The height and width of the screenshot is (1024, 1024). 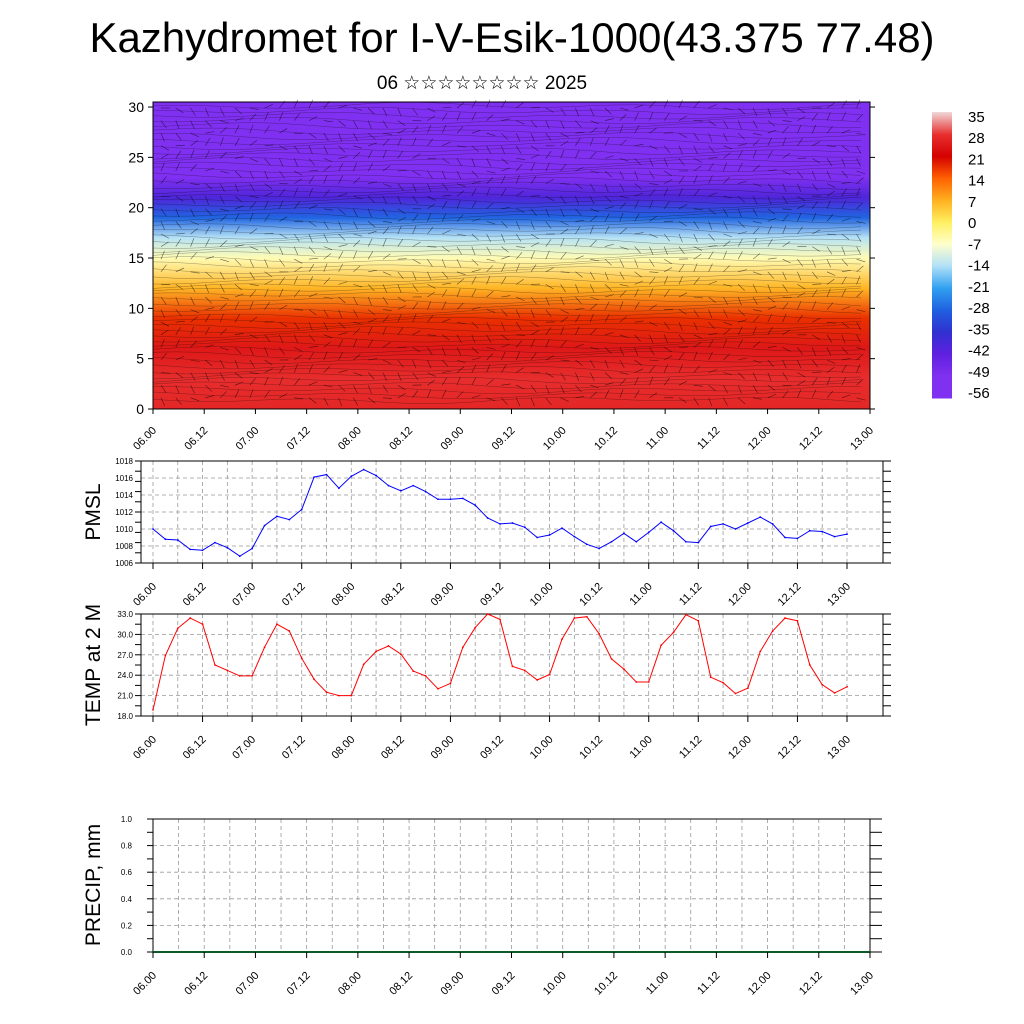 What do you see at coordinates (401, 984) in the screenshot?
I see `x-tick-label: 08.12` at bounding box center [401, 984].